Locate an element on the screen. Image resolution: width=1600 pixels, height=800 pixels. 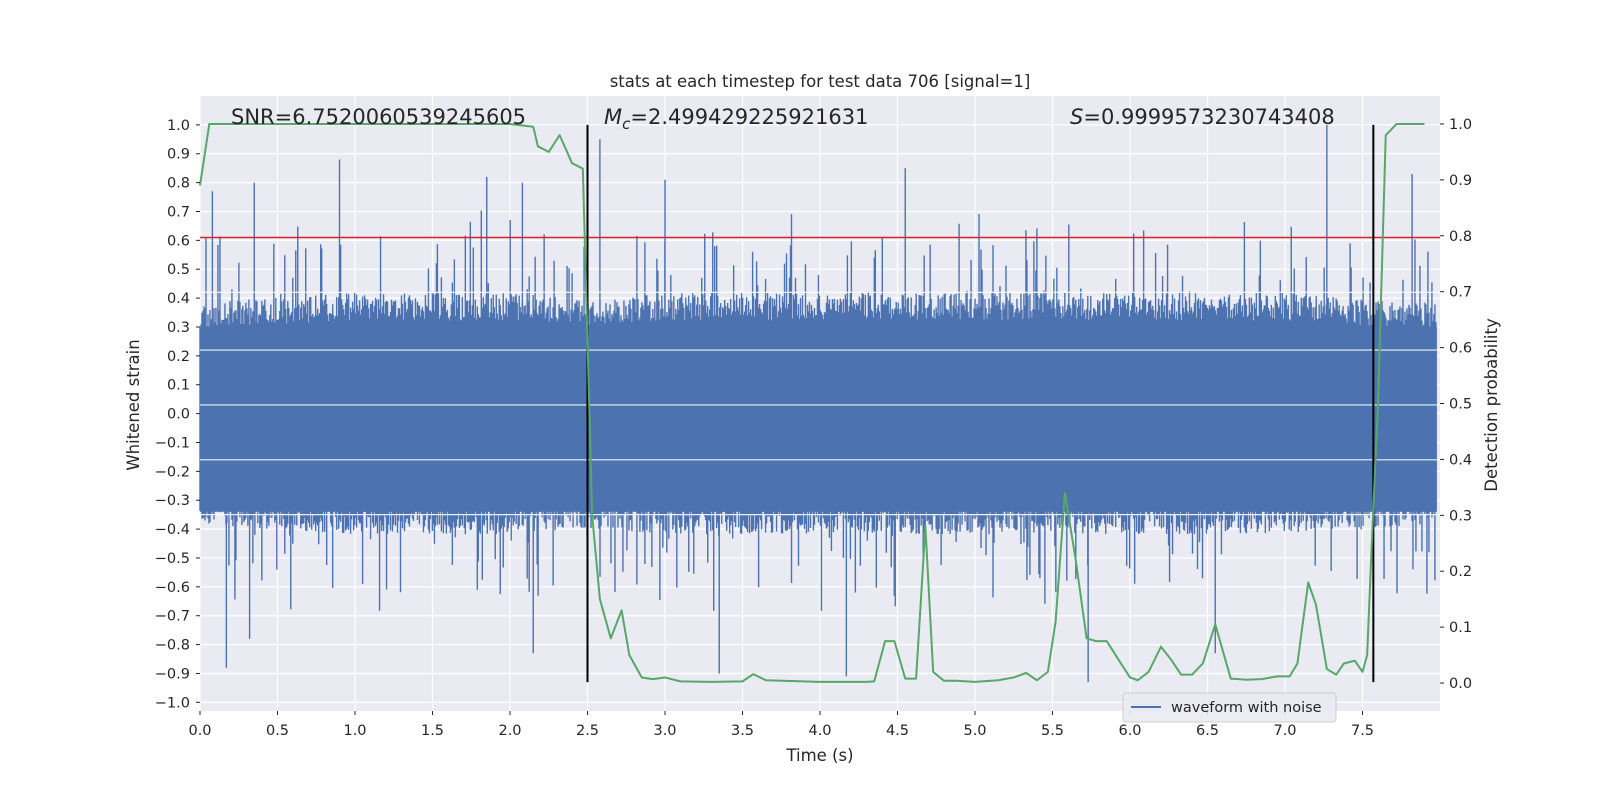
x-tick-label: 0.5 is located at coordinates (277, 731).